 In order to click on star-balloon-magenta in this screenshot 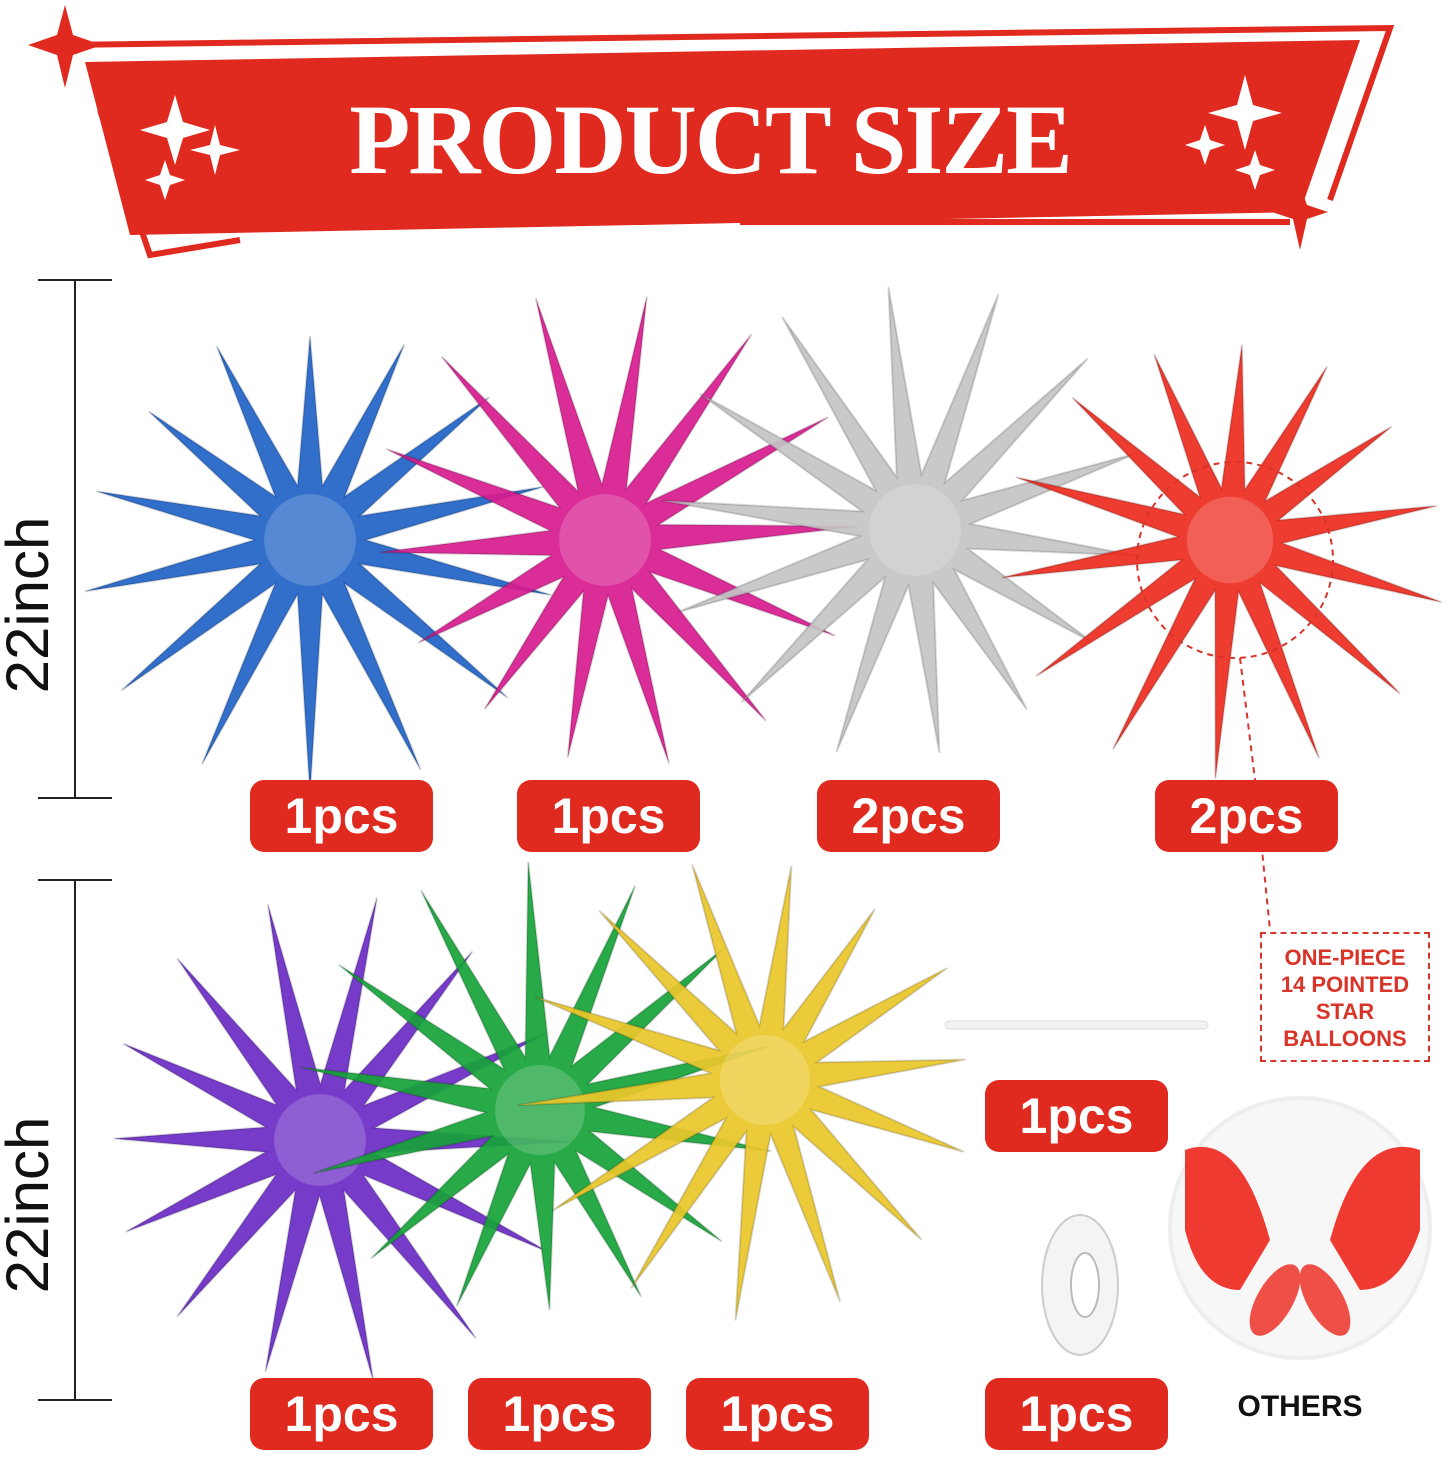, I will do `click(619, 530)`.